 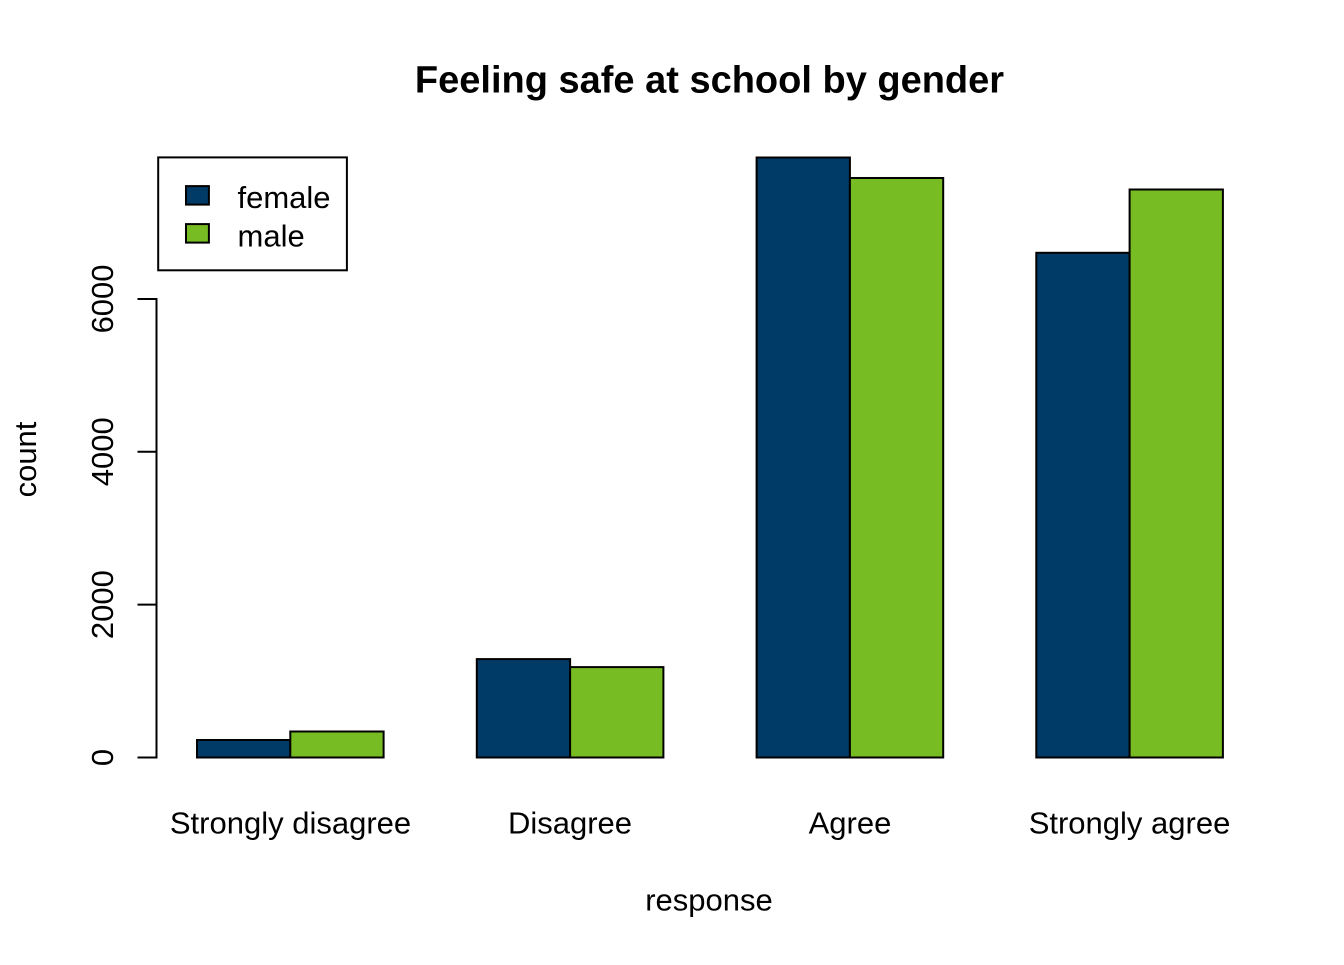 What do you see at coordinates (102, 757) in the screenshot?
I see `svg-text: 0` at bounding box center [102, 757].